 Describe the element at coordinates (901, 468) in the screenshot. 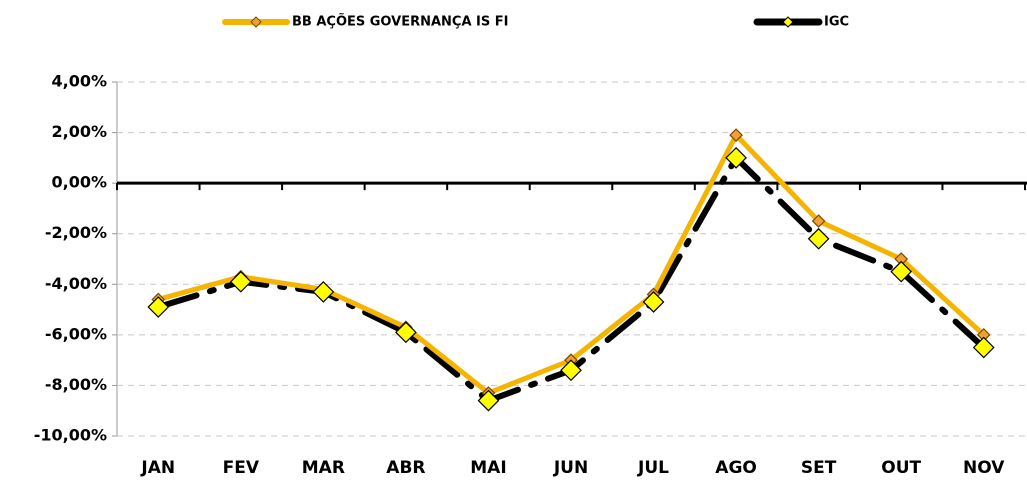

I see `x-tick-label: OUT` at that location.